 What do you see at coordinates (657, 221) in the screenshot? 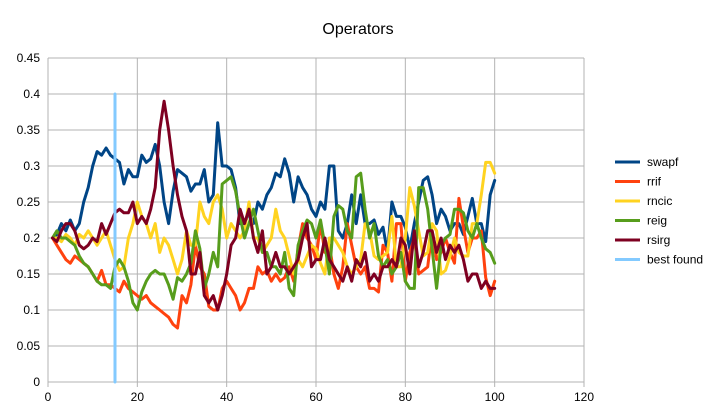
I see `legend-label-reig: reig` at bounding box center [657, 221].